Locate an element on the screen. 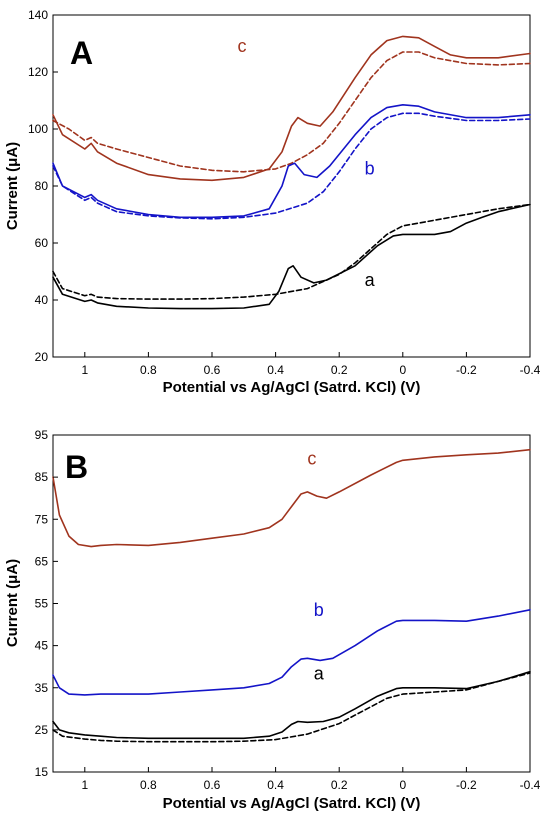 The image size is (550, 827). y-tick-label: 85 is located at coordinates (42, 477).